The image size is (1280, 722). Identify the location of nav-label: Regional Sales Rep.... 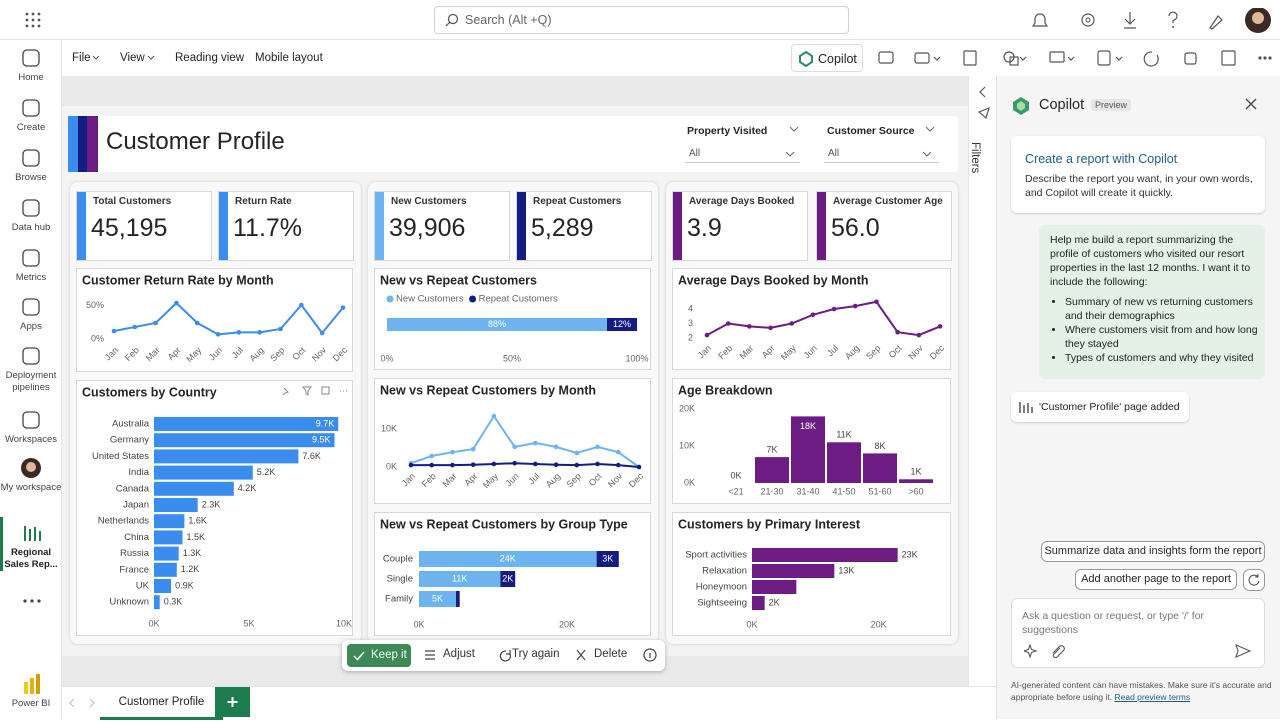
(31, 558).